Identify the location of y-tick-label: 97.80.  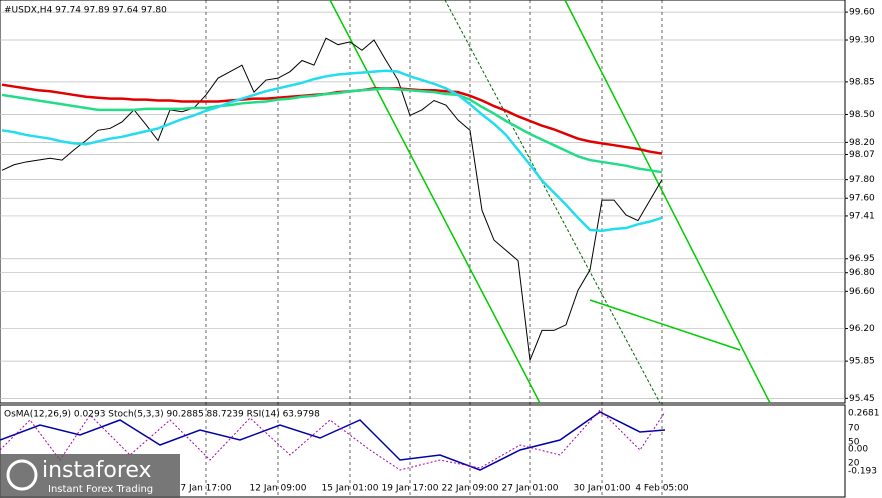
(862, 180).